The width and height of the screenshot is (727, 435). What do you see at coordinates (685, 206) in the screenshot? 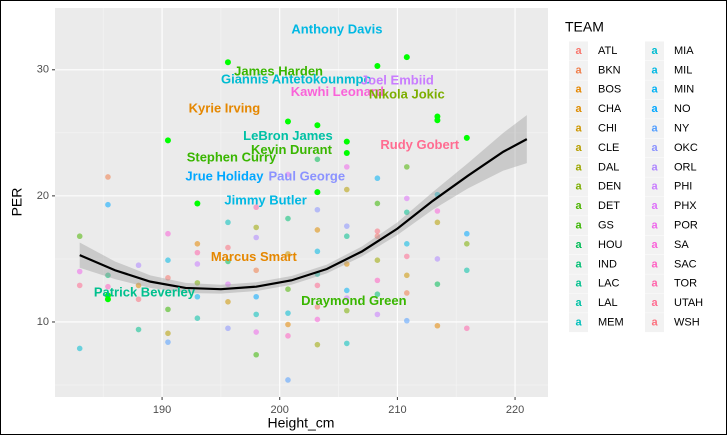
I see `legend-label: PHX` at bounding box center [685, 206].